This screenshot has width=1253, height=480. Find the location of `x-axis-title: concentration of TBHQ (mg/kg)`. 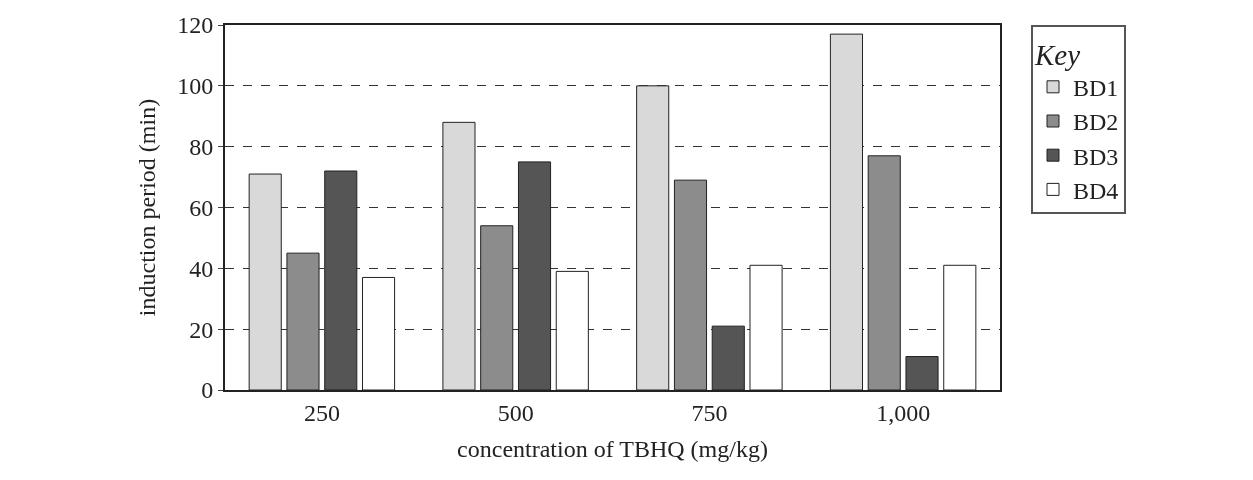

x-axis-title: concentration of TBHQ (mg/kg) is located at coordinates (612, 448).